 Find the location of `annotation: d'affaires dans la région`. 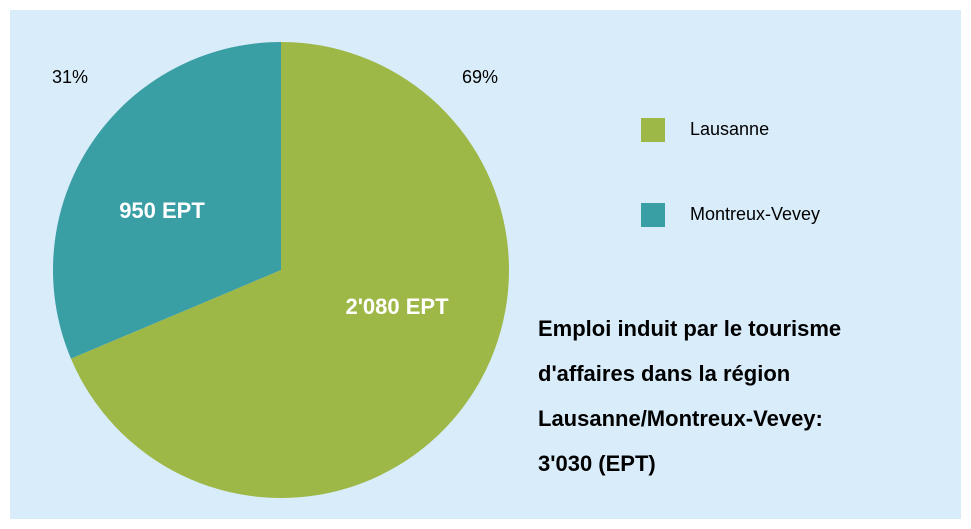

annotation: d'affaires dans la région is located at coordinates (664, 373).